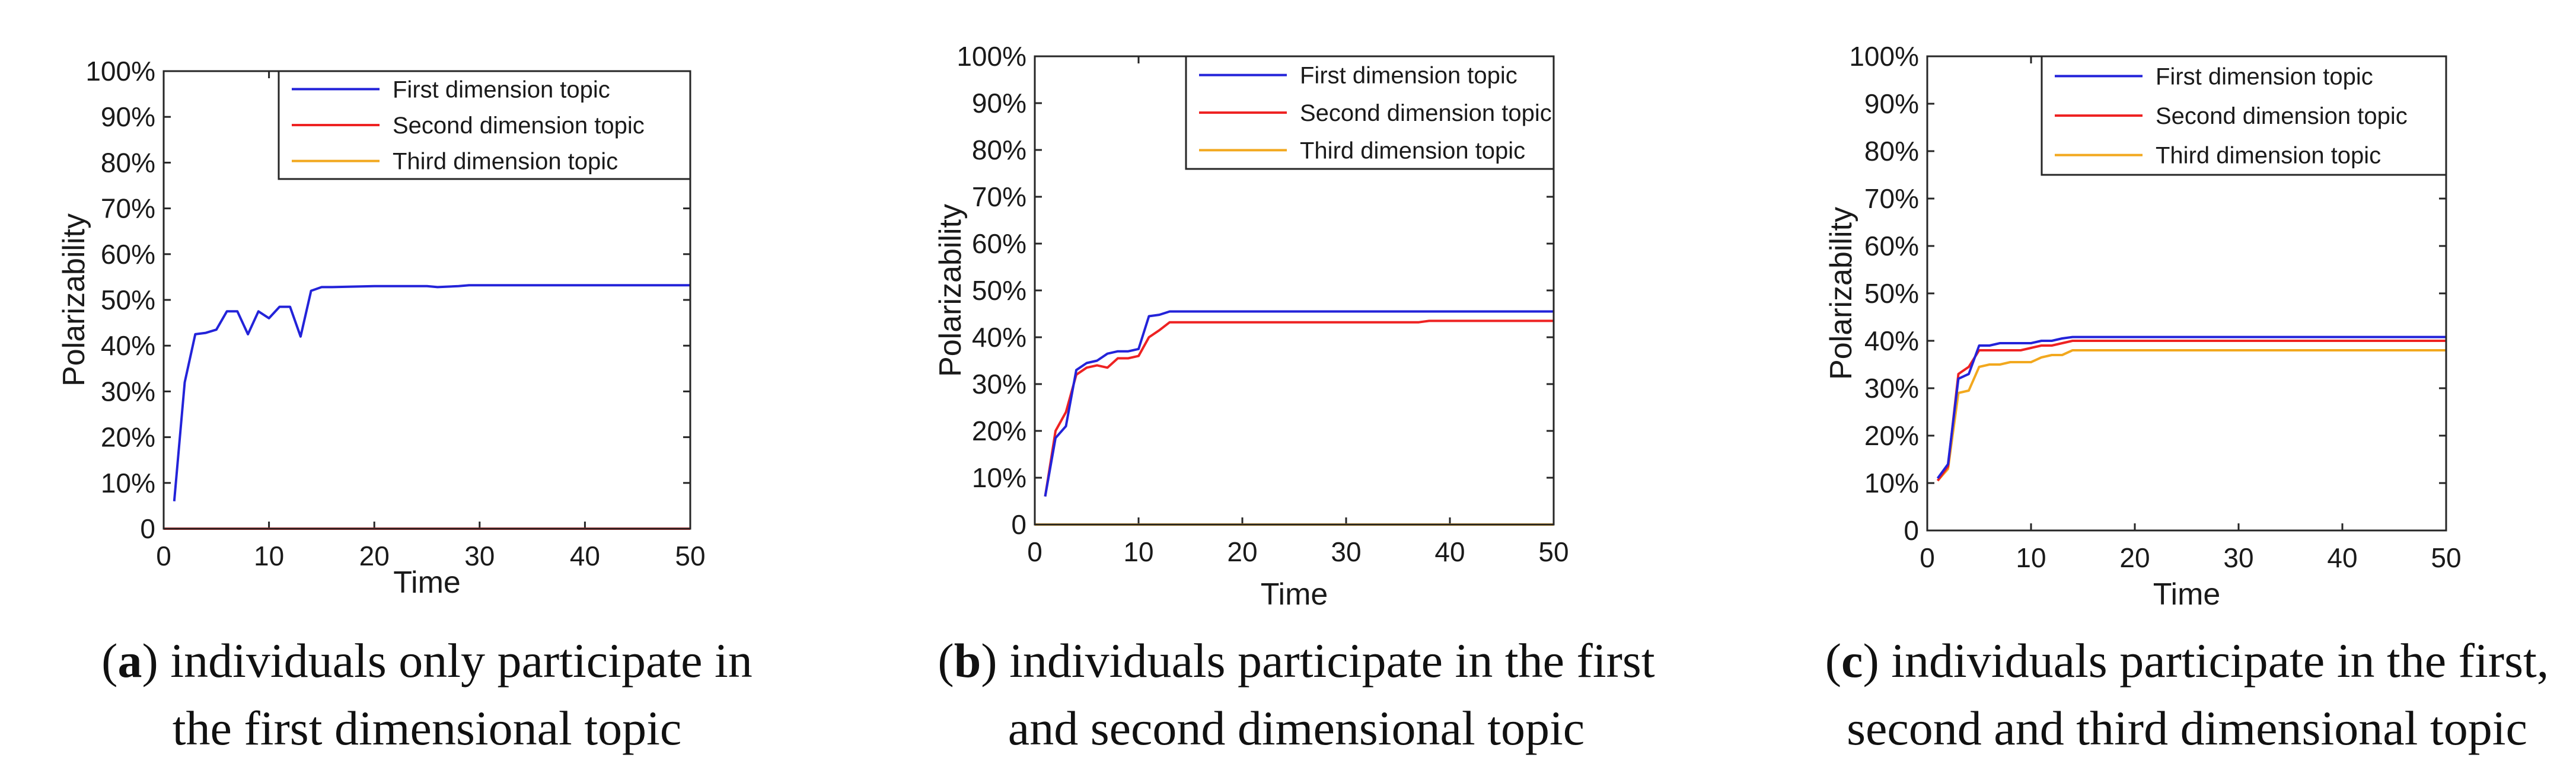 This screenshot has height=780, width=2576. What do you see at coordinates (1852, 661) in the screenshot?
I see `panel-letter: c` at bounding box center [1852, 661].